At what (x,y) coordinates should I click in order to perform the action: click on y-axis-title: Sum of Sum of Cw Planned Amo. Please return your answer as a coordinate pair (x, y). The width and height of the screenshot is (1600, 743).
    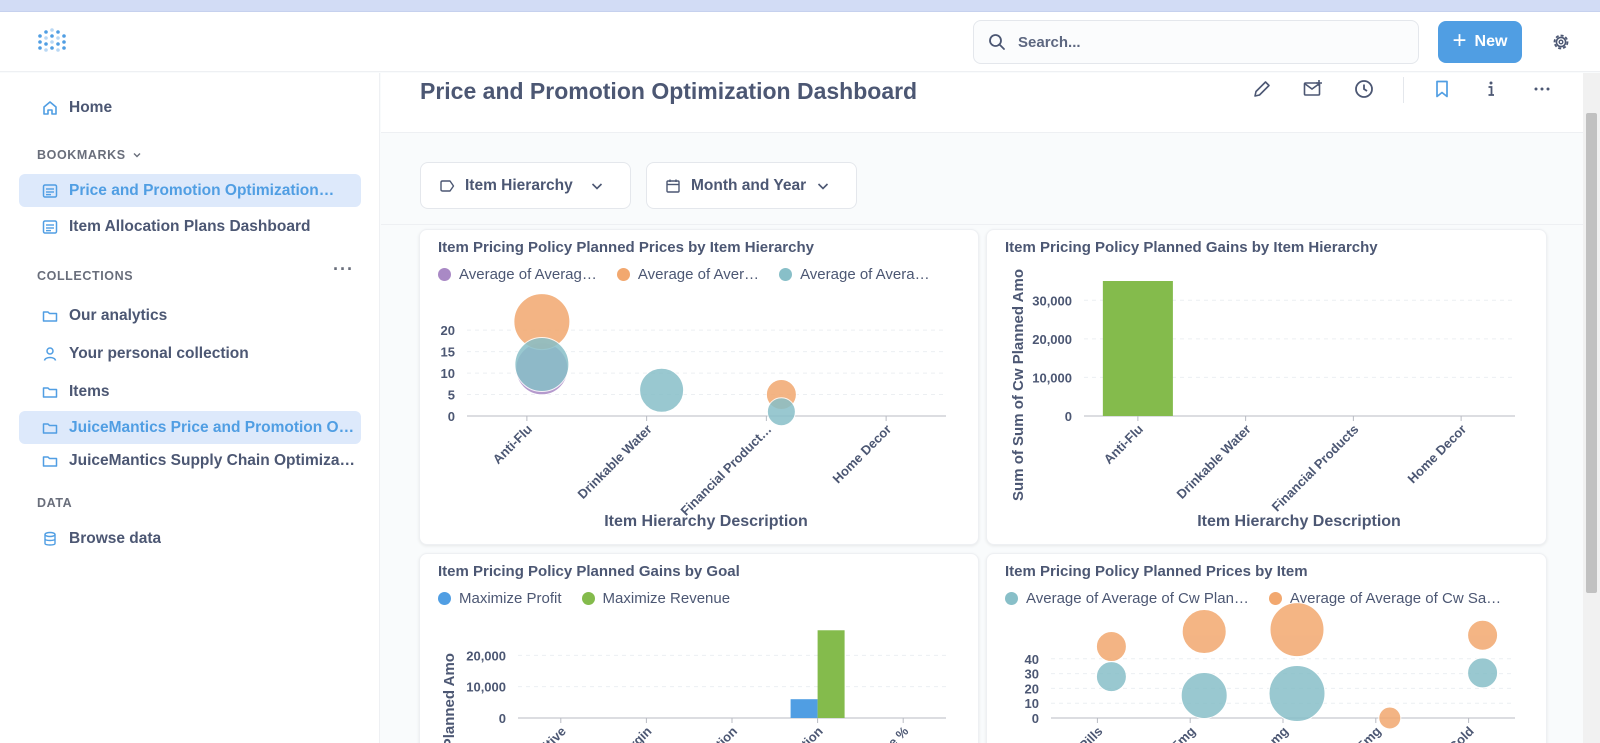
    Looking at the image, I should click on (1018, 385).